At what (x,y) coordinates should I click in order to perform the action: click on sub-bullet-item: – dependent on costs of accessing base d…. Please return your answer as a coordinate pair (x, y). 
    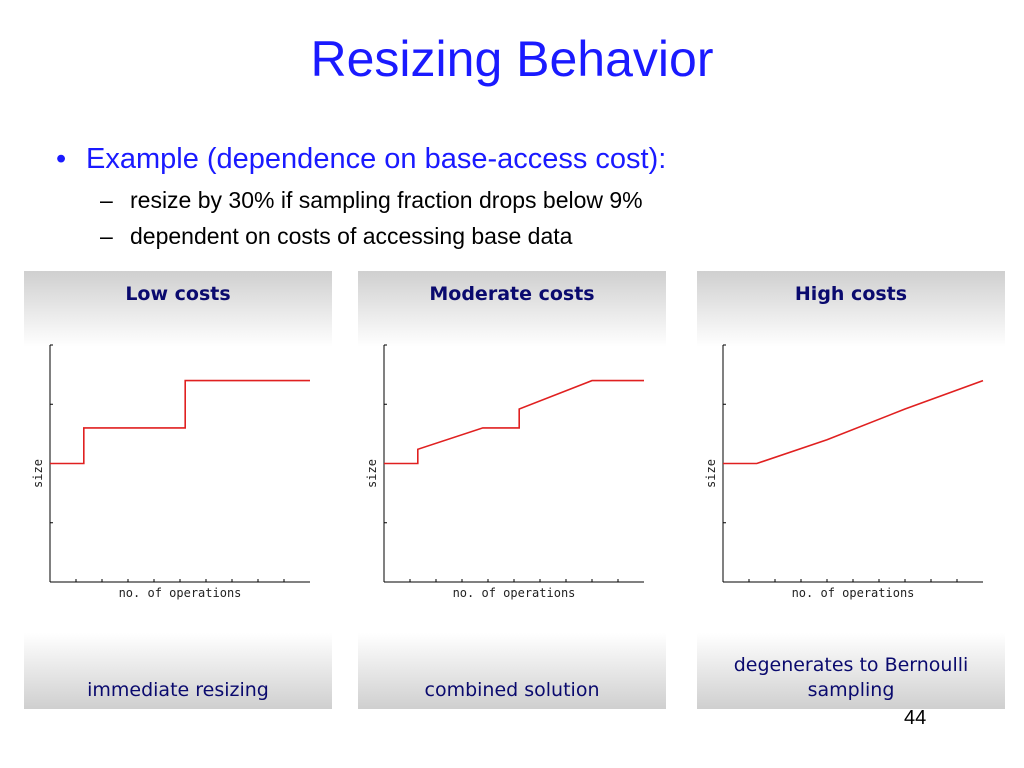
    Looking at the image, I should click on (361, 236).